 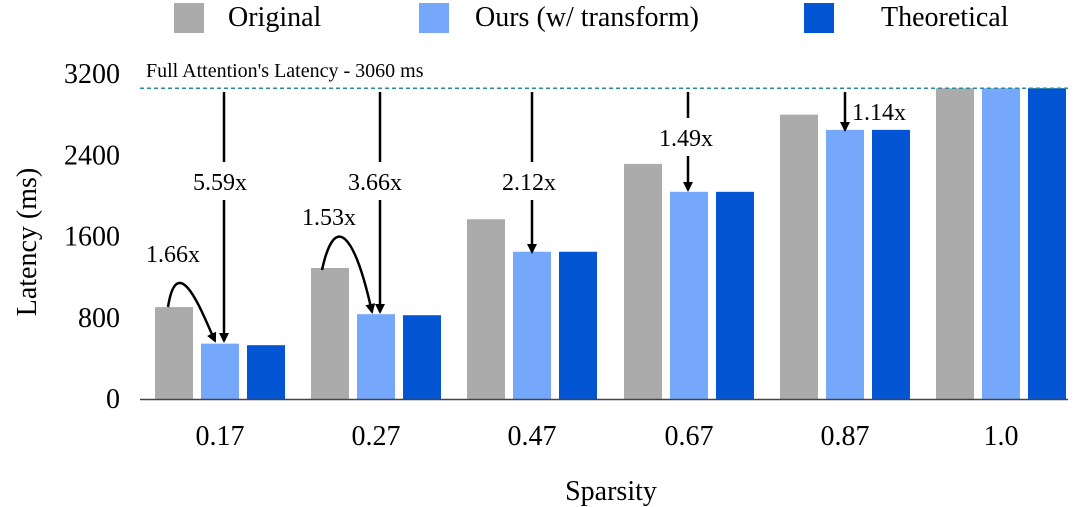 I want to click on y-tick-label: 1600, so click(x=92, y=237).